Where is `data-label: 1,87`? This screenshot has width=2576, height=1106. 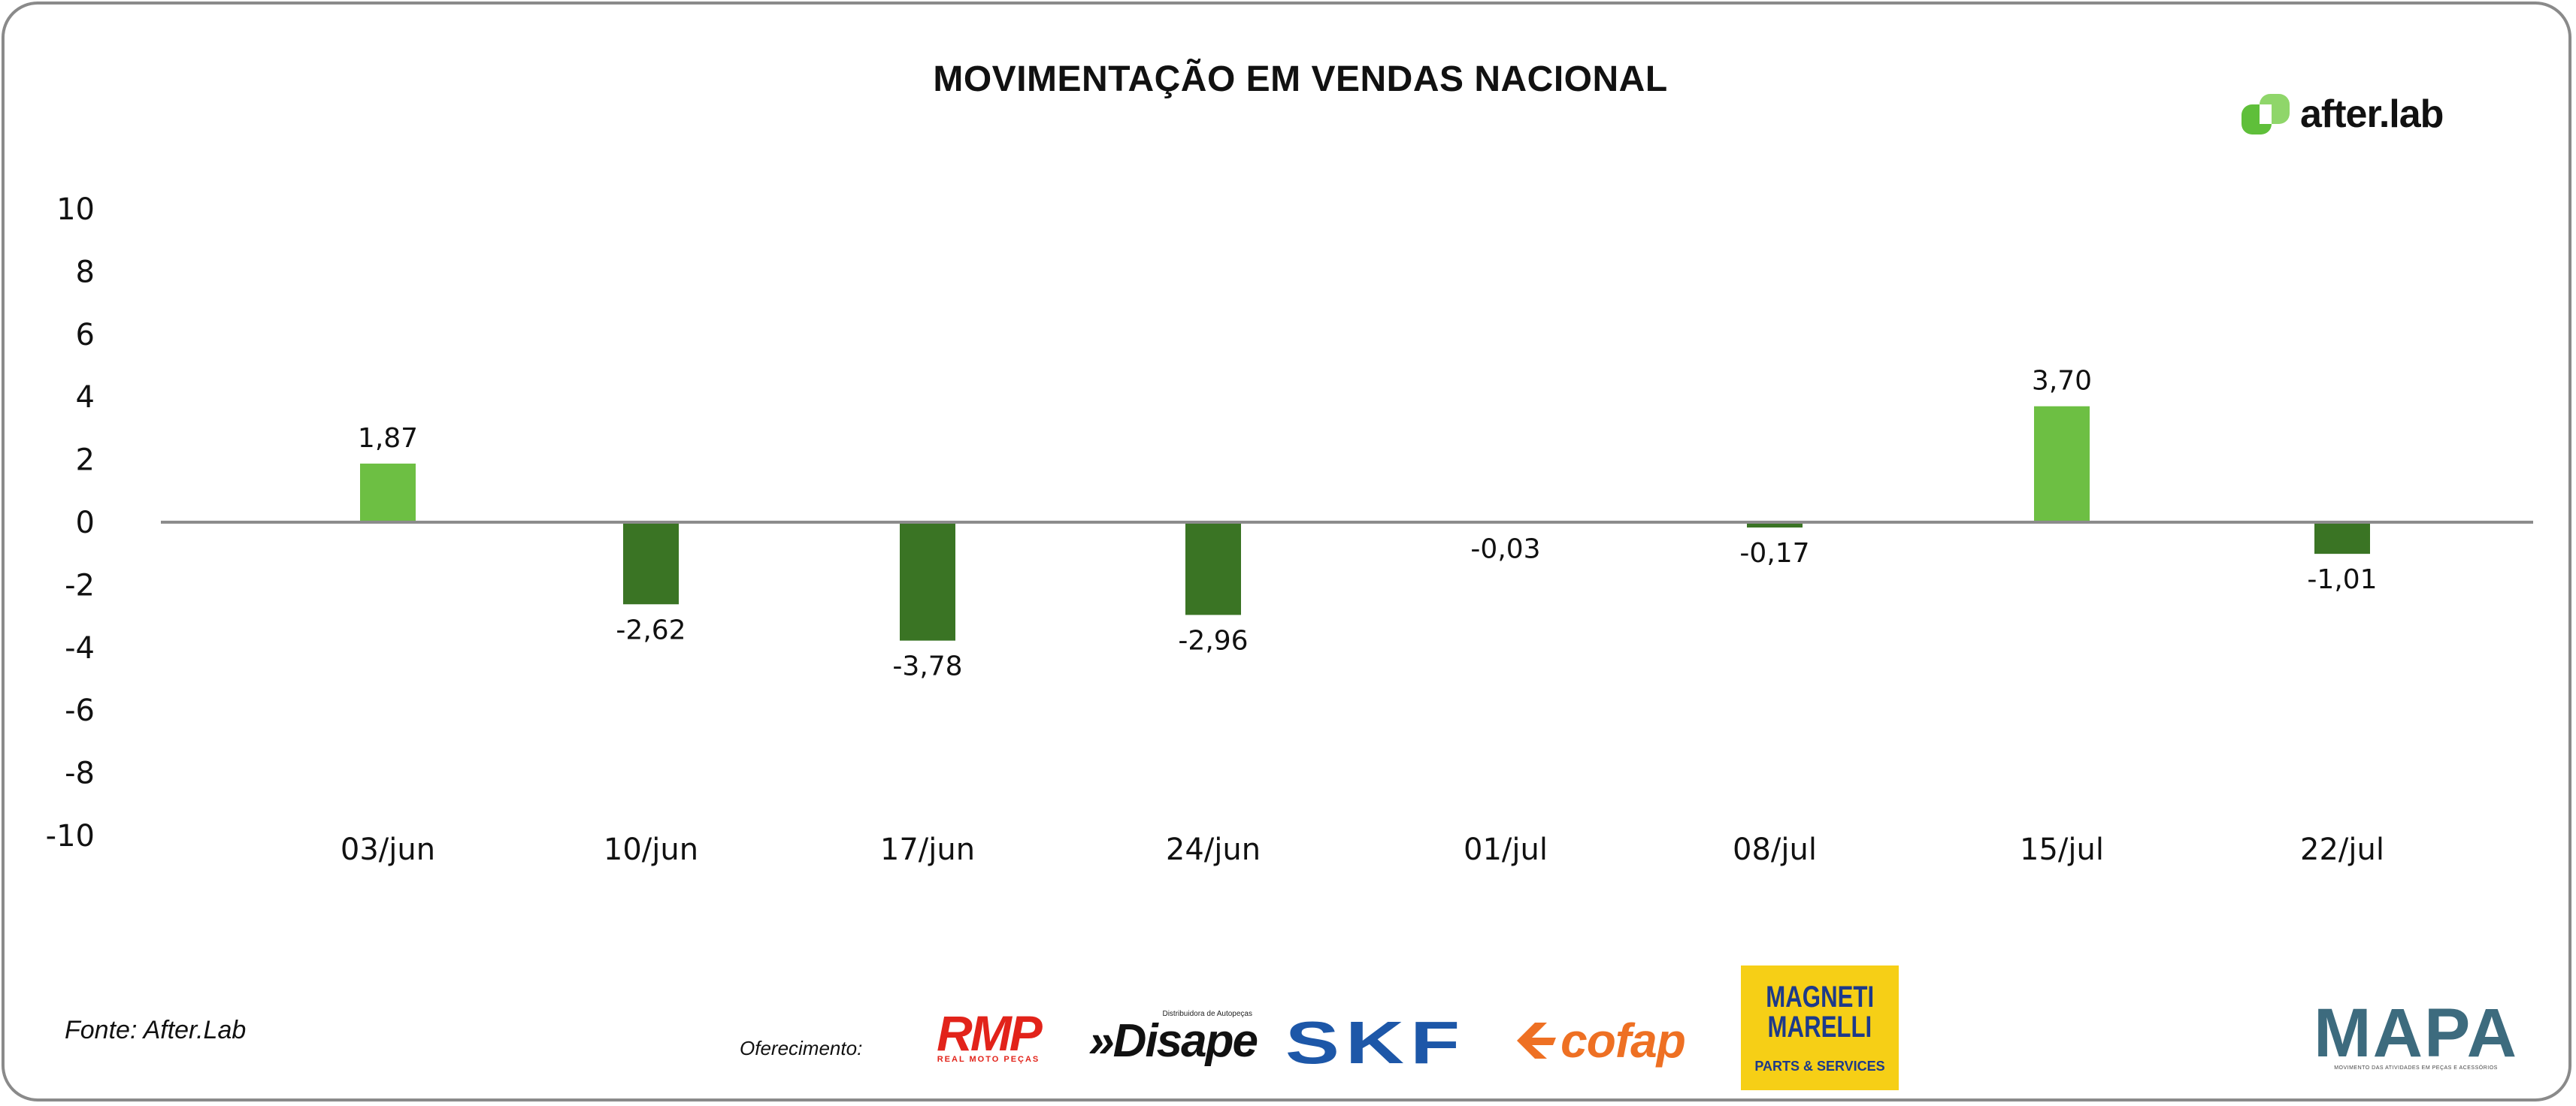 data-label: 1,87 is located at coordinates (388, 439).